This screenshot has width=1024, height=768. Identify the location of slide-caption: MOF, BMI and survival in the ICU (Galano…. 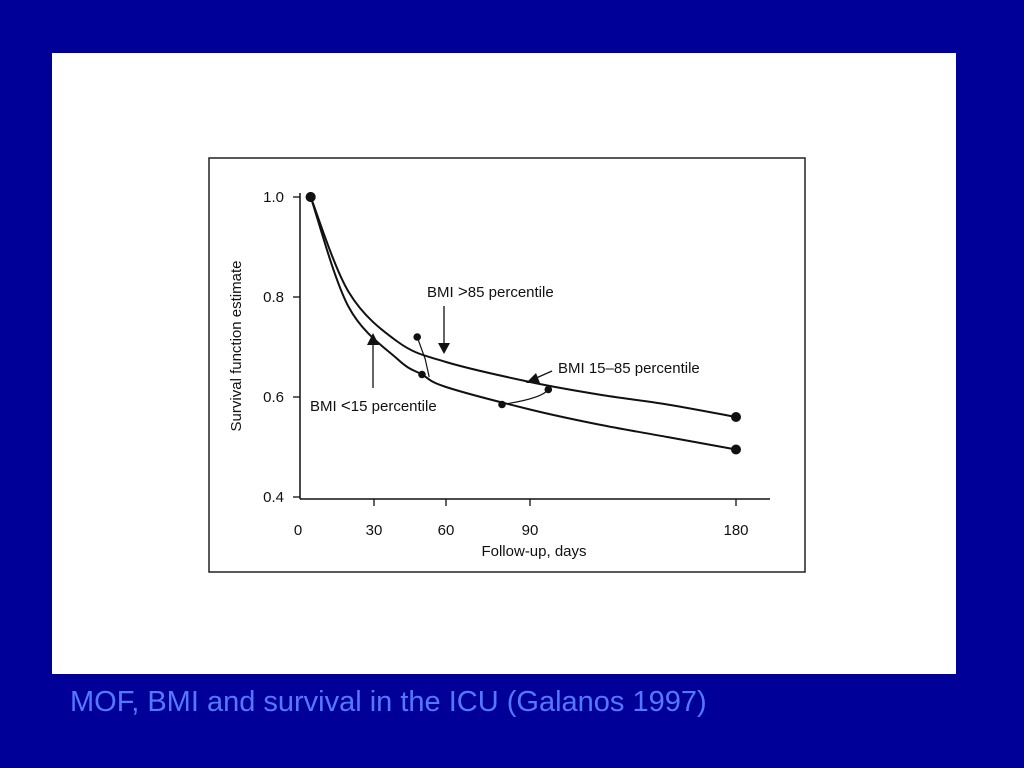
(388, 702).